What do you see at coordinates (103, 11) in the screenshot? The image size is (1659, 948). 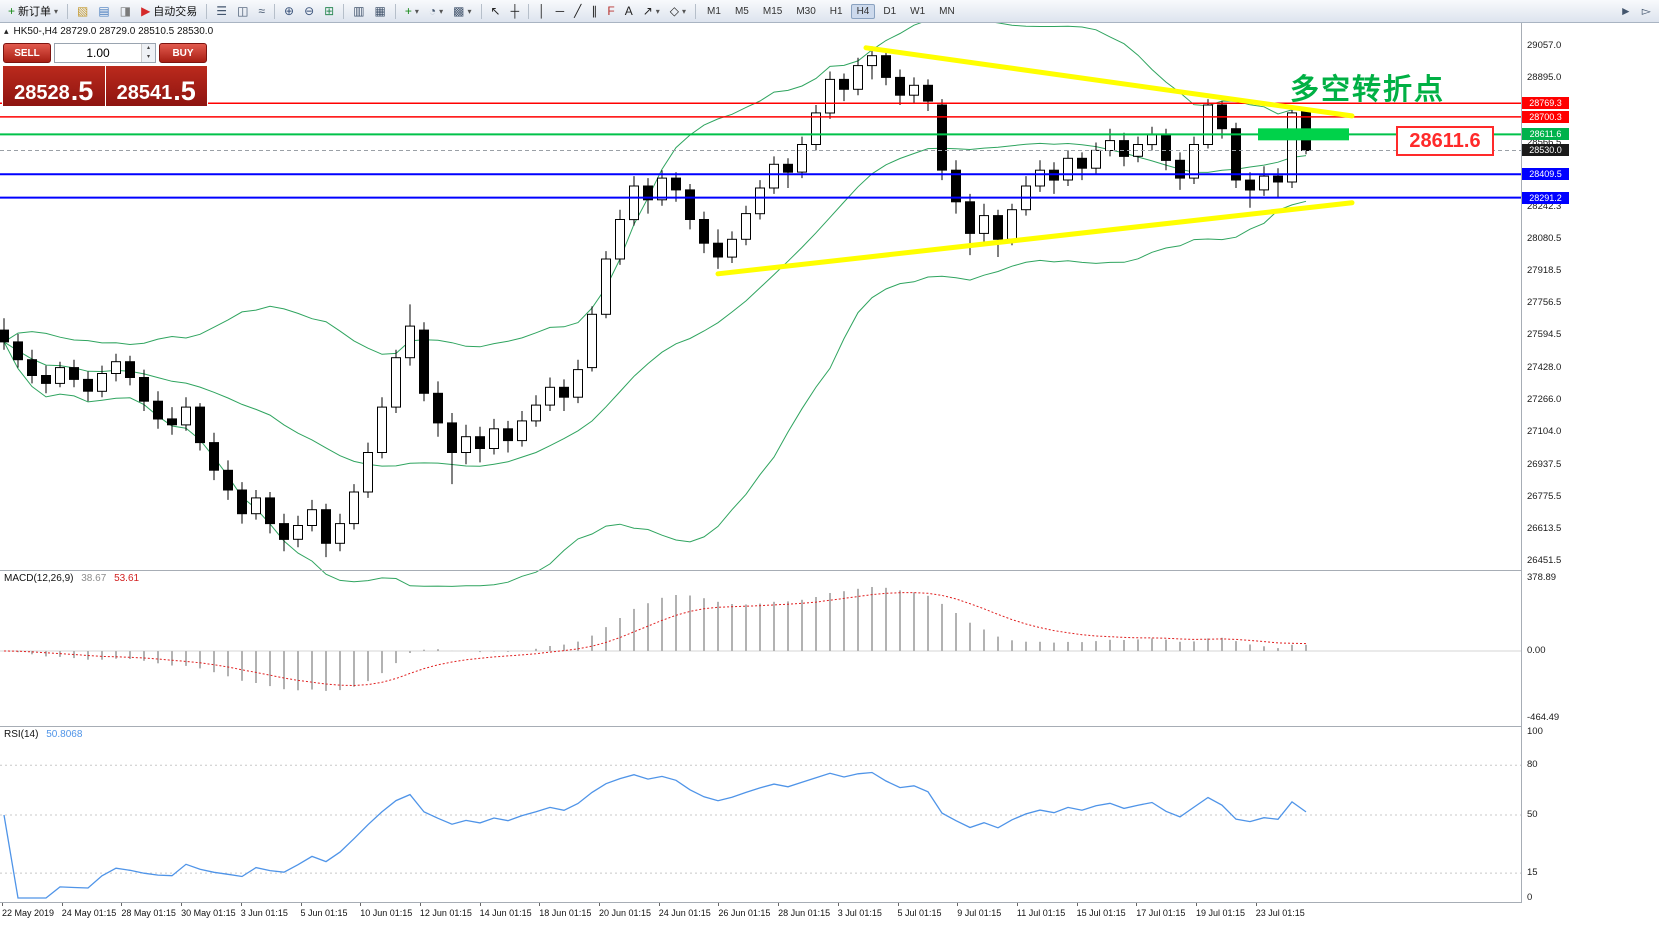 I see `market-watch-icon: ▤` at bounding box center [103, 11].